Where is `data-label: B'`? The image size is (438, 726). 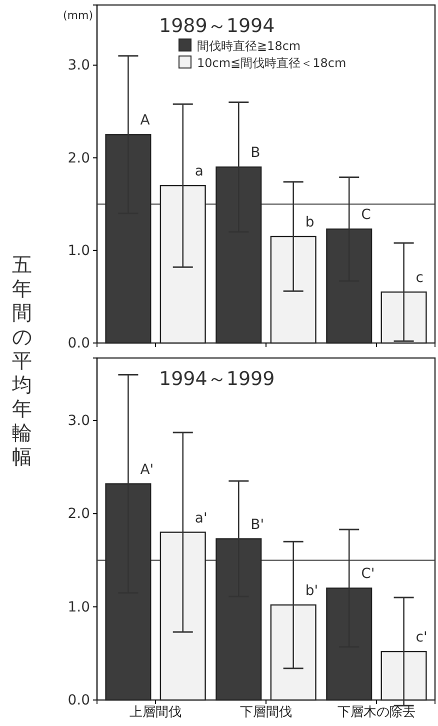
data-label: B' is located at coordinates (257, 524).